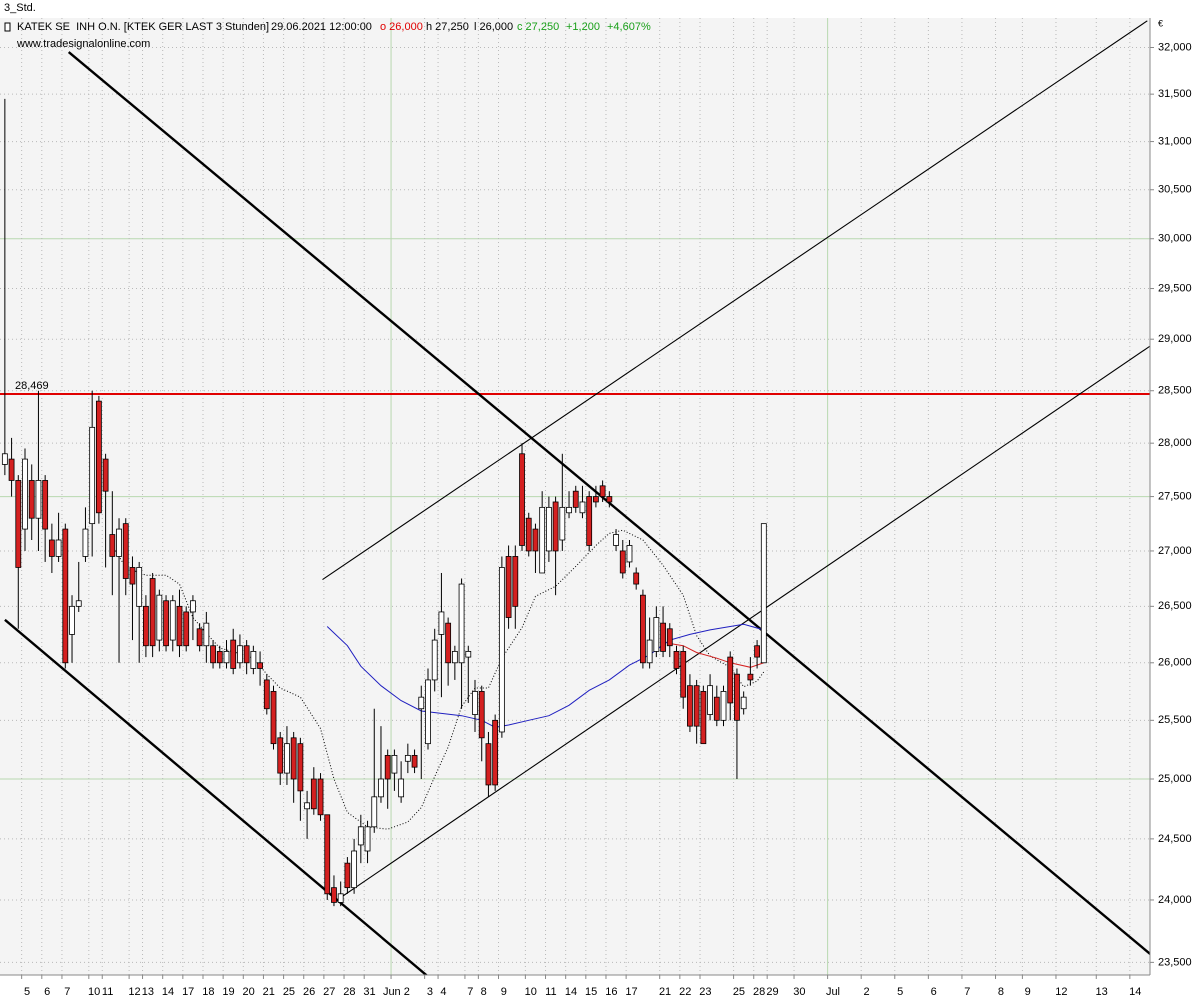  What do you see at coordinates (249, 992) in the screenshot?
I see `x-tick-label: 20` at bounding box center [249, 992].